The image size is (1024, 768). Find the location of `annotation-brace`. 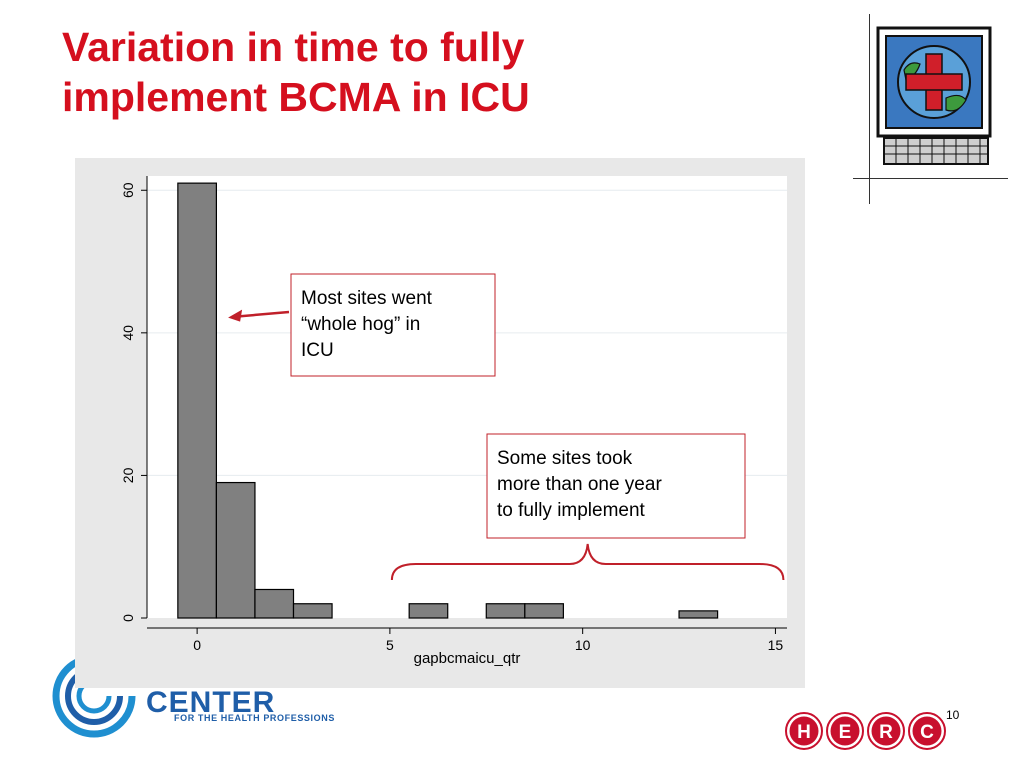

annotation-brace is located at coordinates (587, 562).